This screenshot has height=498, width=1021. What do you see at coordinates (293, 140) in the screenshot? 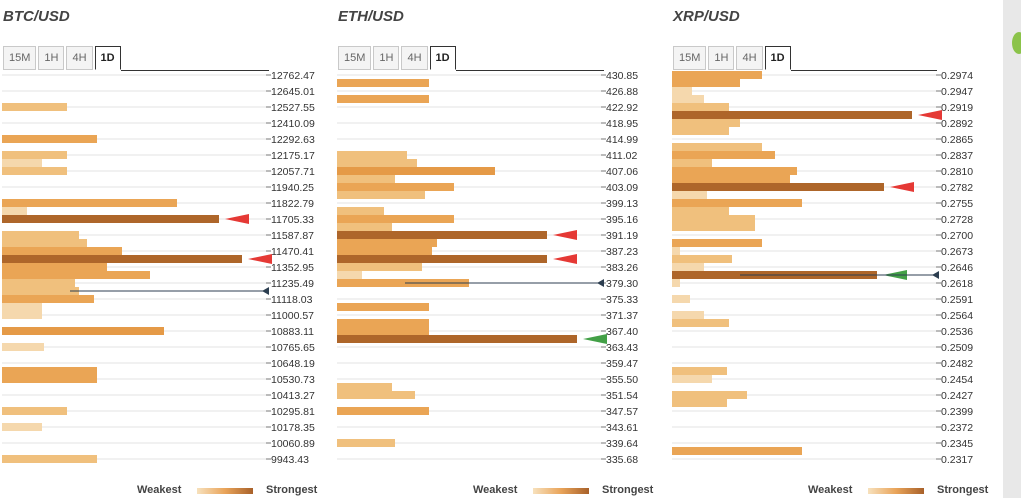
I see `tick-label: 12292.63` at bounding box center [293, 140].